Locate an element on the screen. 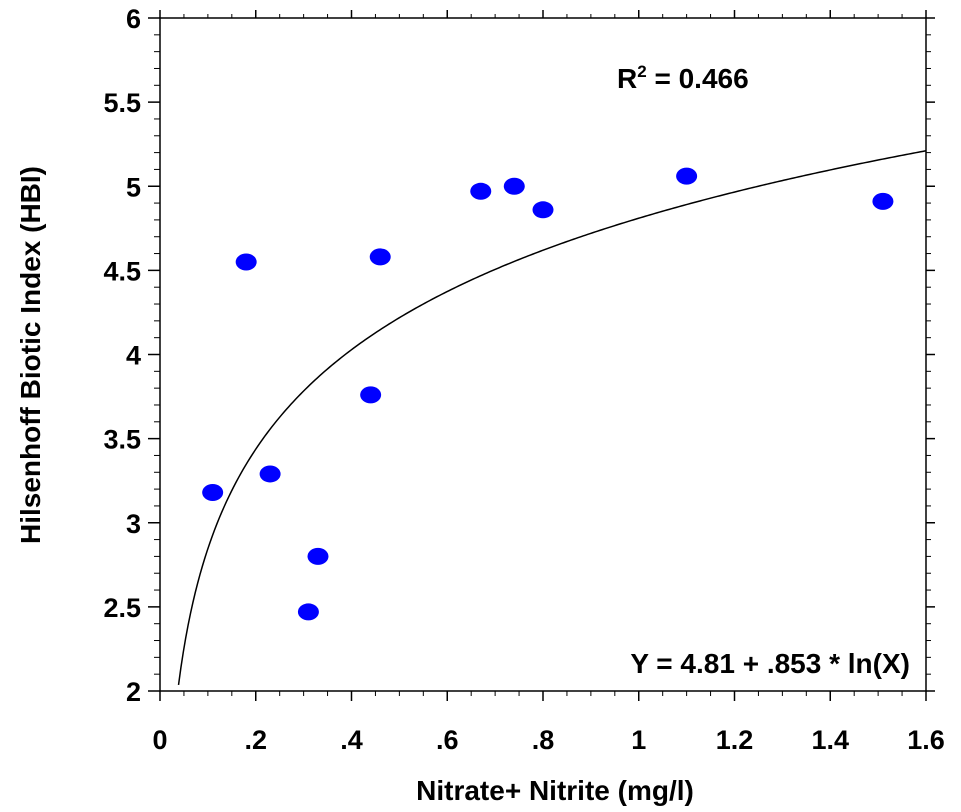 The image size is (961, 812). x-tick-label: 0 is located at coordinates (159, 740).